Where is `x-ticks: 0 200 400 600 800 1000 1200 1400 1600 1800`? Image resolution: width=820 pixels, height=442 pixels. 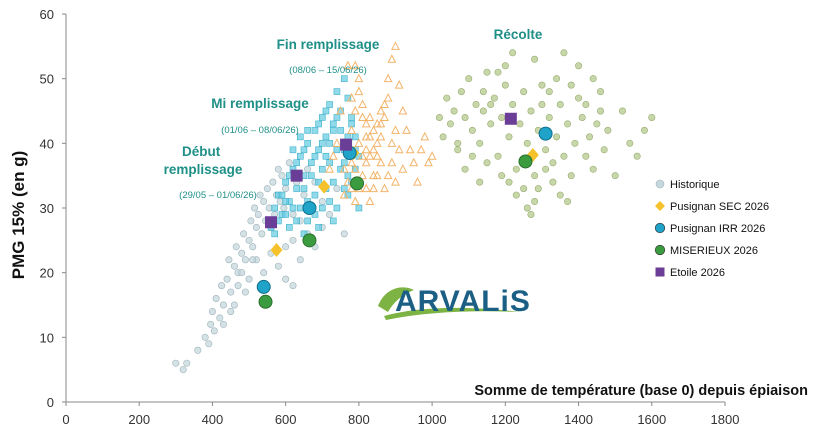 x-ticks: 0 200 400 600 800 1000 1200 1400 1600 1800 is located at coordinates (400, 414).